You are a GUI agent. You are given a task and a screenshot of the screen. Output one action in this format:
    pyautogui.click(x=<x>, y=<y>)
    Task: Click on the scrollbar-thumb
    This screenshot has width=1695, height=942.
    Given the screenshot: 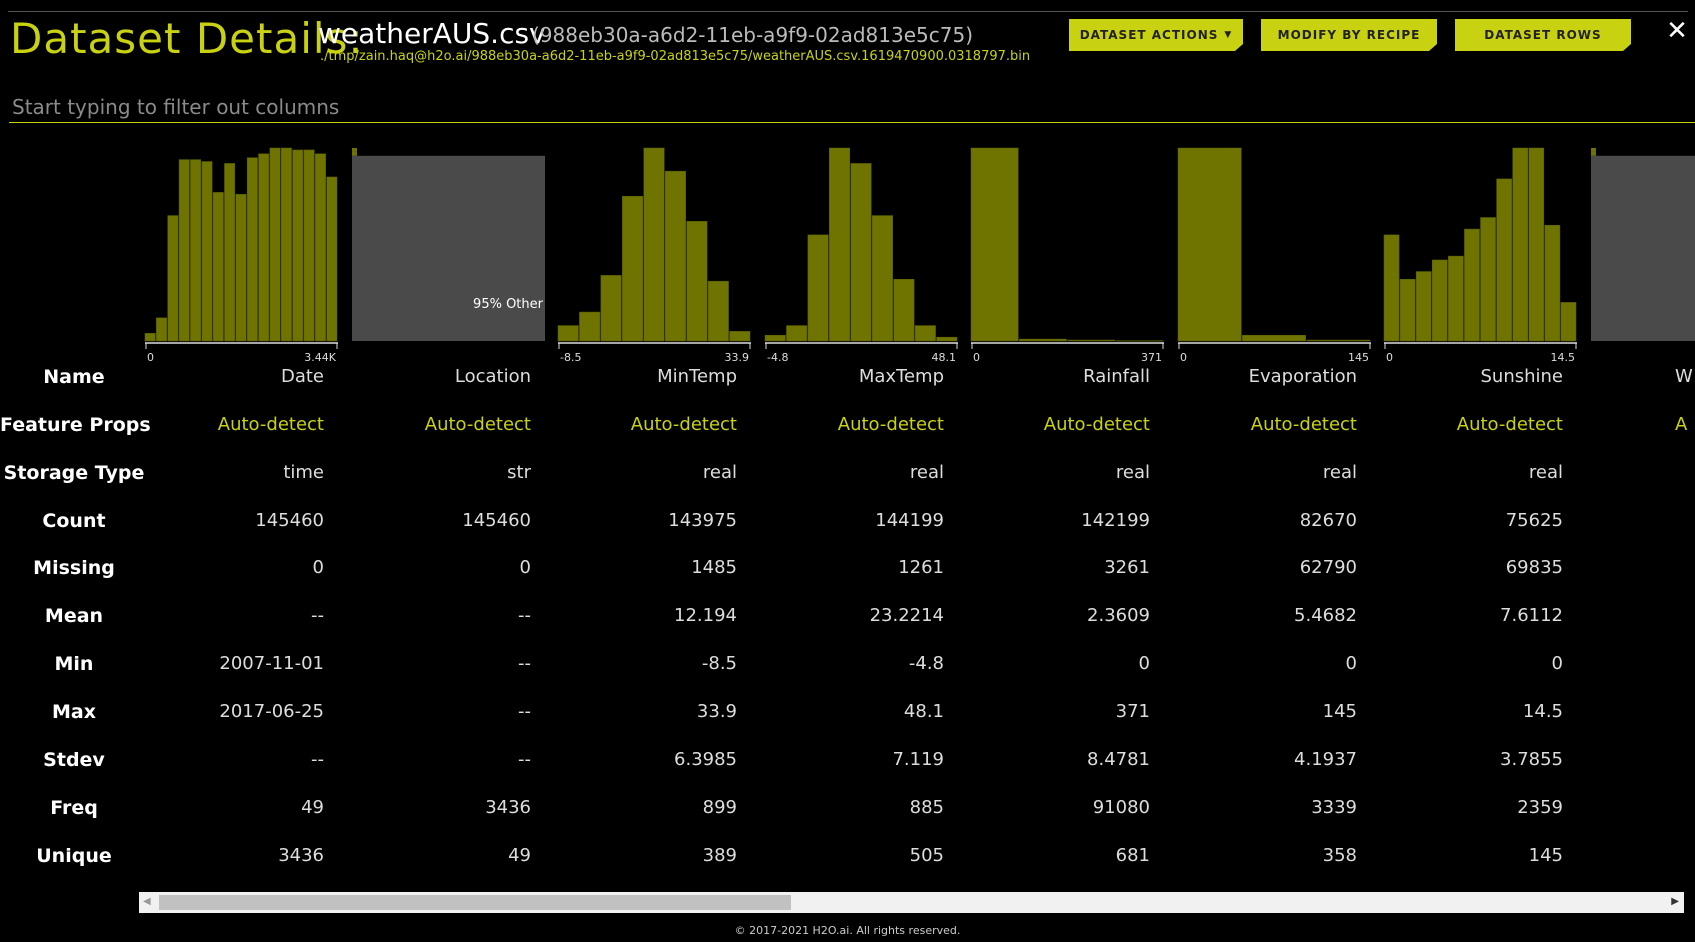 What is the action you would take?
    pyautogui.click(x=475, y=902)
    